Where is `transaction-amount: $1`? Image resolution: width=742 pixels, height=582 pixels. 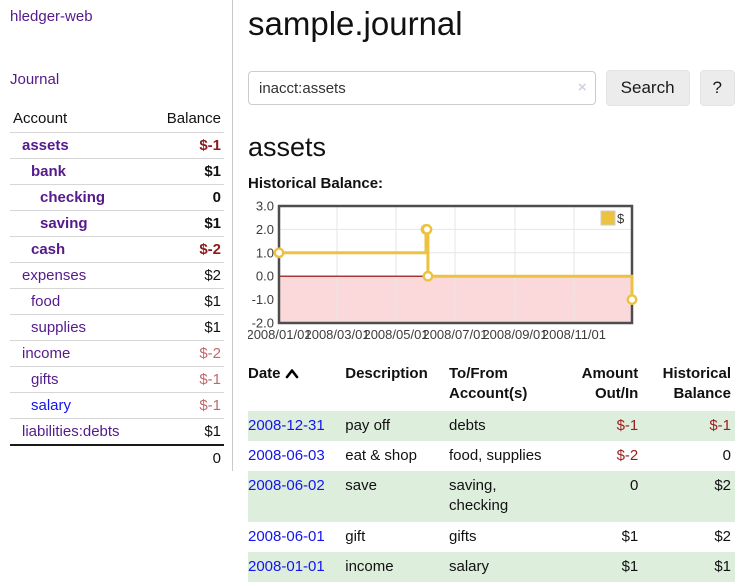
transaction-amount: $1 is located at coordinates (630, 566).